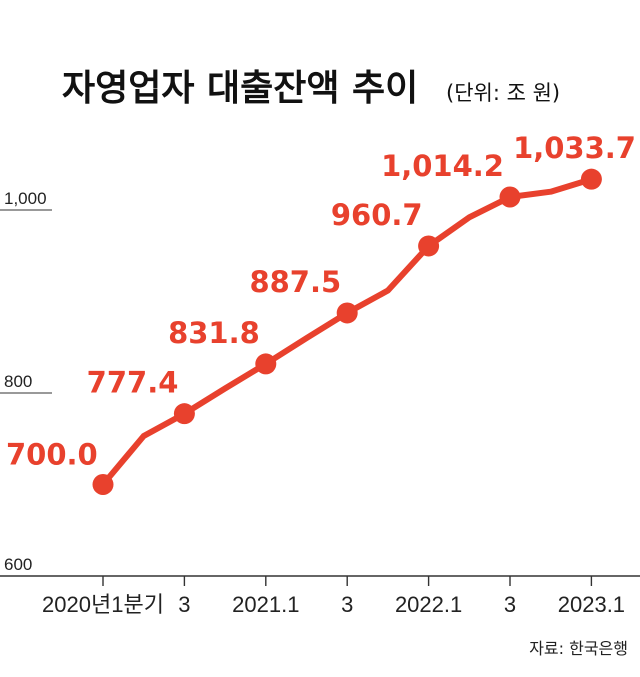  Describe the element at coordinates (442, 166) in the screenshot. I see `data-label: 1,014.2` at that location.